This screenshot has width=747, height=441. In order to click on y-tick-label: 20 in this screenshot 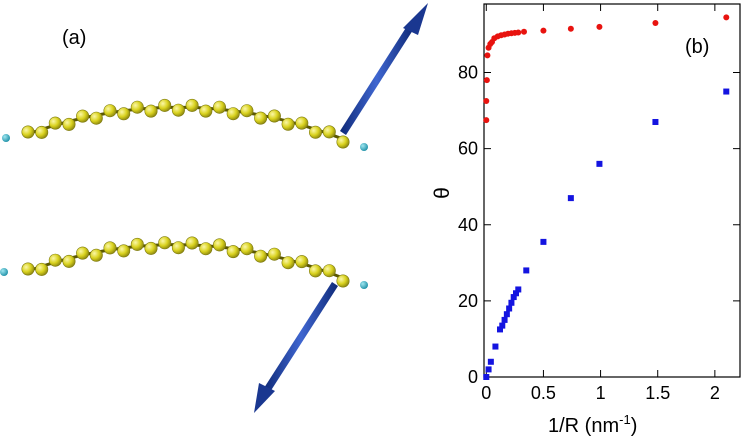, I will do `click(468, 301)`.